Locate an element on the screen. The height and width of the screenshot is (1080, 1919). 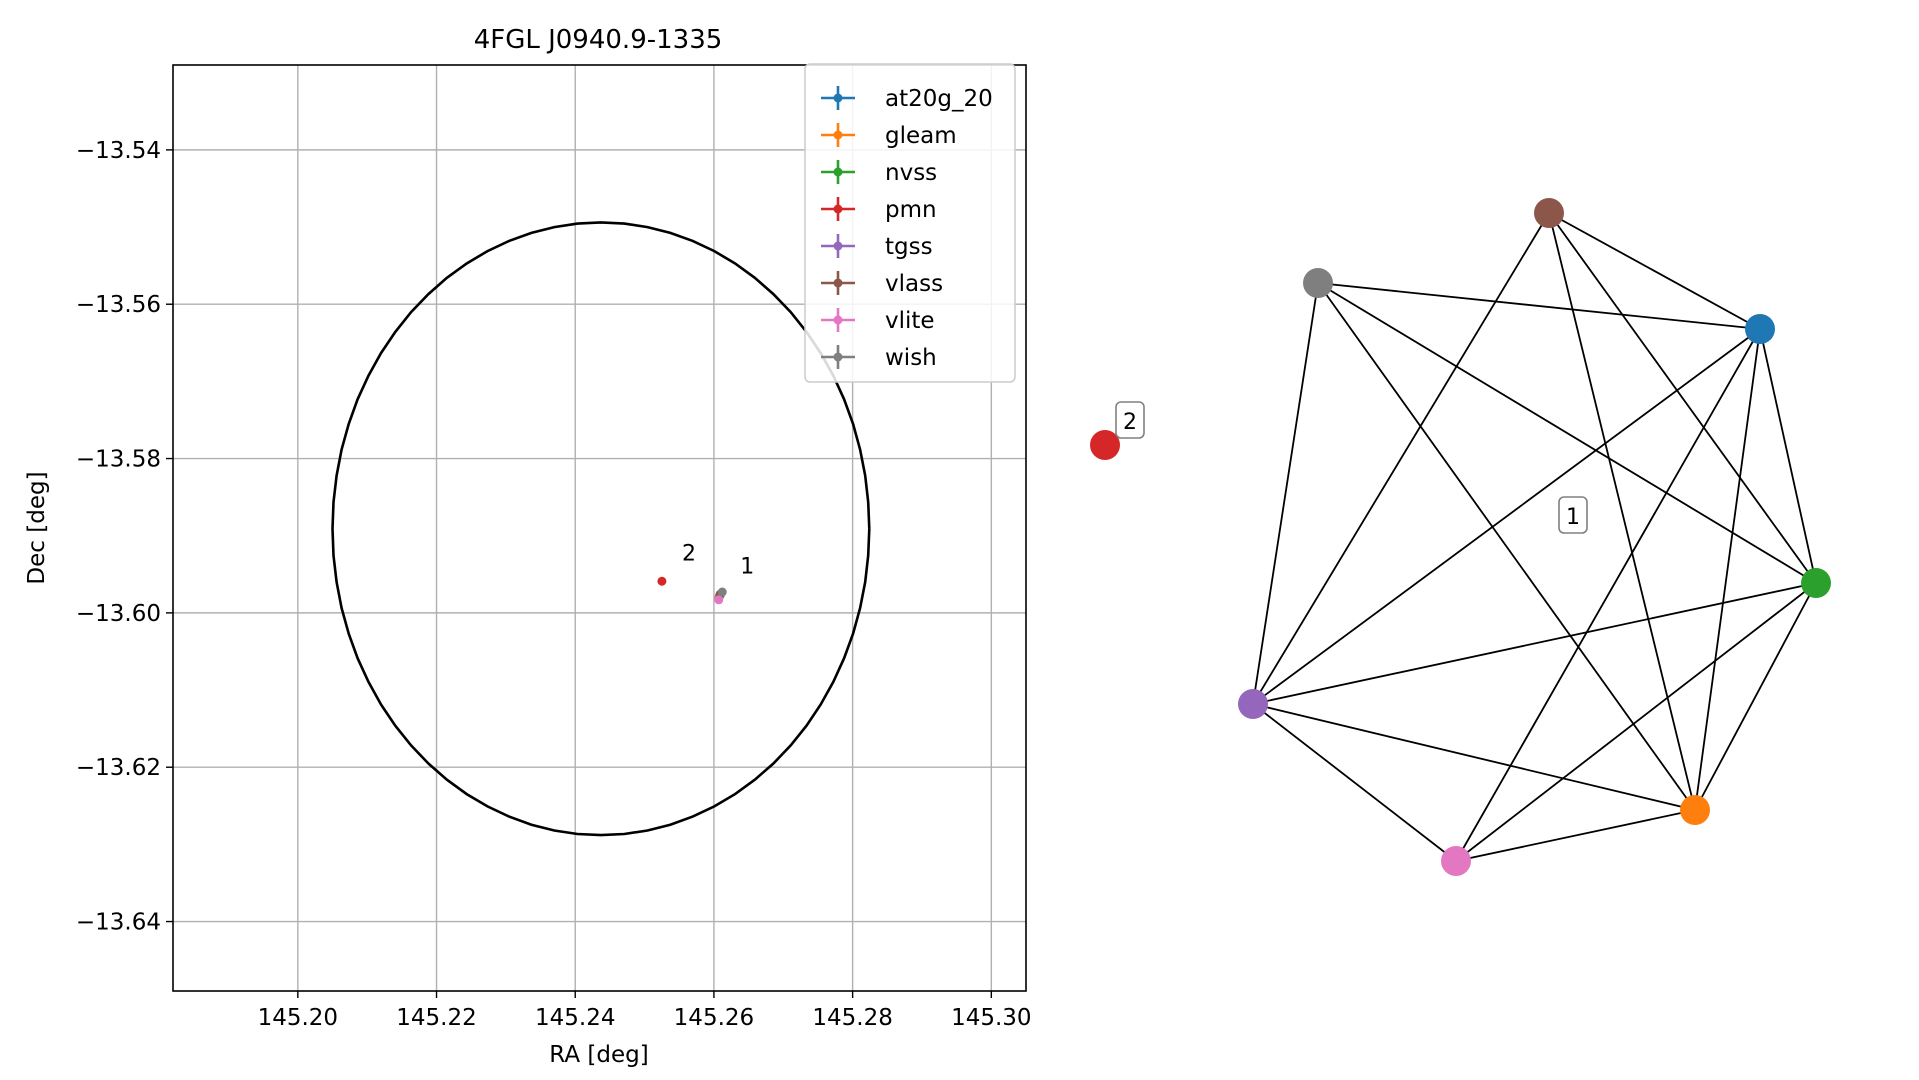
x-tick-label: 145.30 is located at coordinates (991, 1018).